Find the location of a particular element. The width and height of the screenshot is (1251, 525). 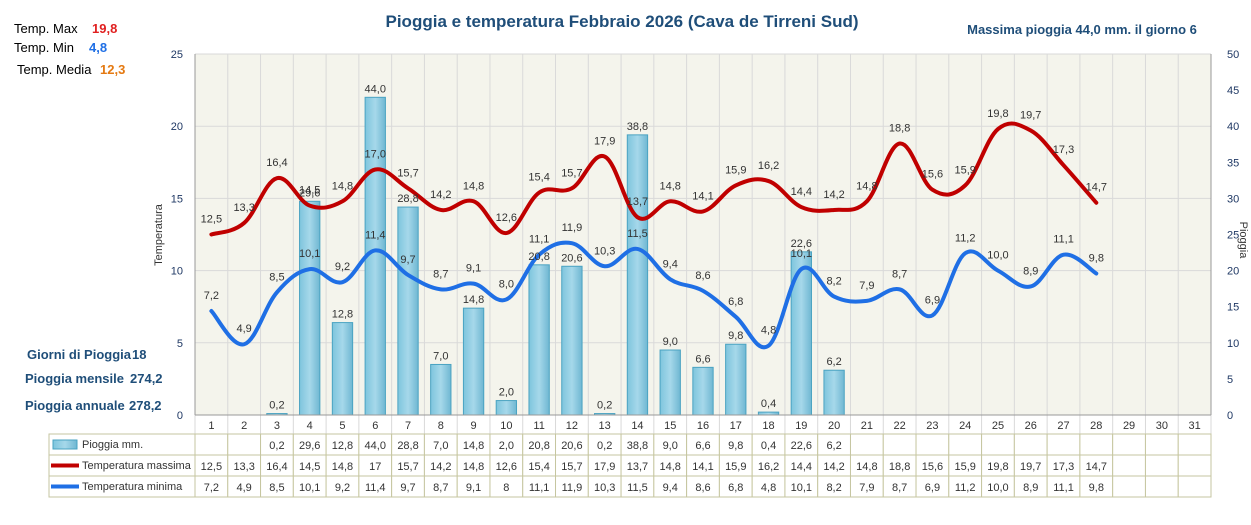

x-tick-label: 27 is located at coordinates (1063, 426).